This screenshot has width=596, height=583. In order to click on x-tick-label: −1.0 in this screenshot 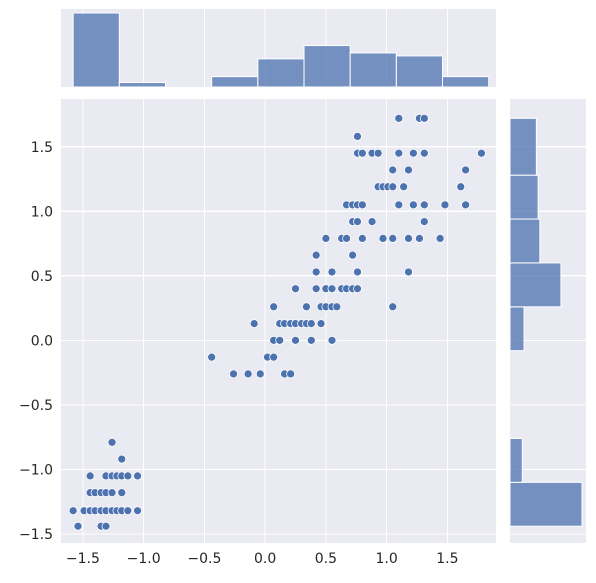, I will do `click(144, 559)`.